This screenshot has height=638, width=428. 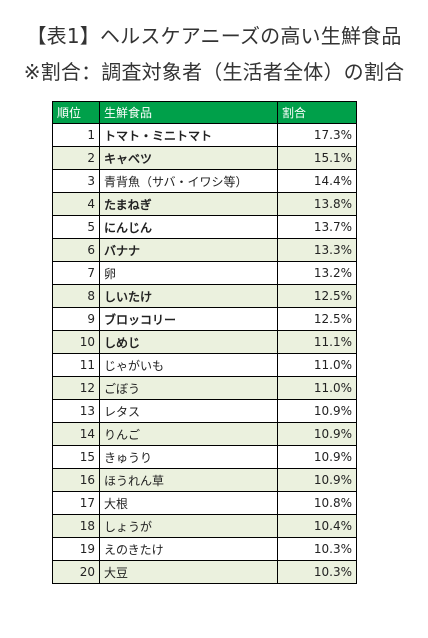 I want to click on rank-cell: 19, so click(x=76, y=549).